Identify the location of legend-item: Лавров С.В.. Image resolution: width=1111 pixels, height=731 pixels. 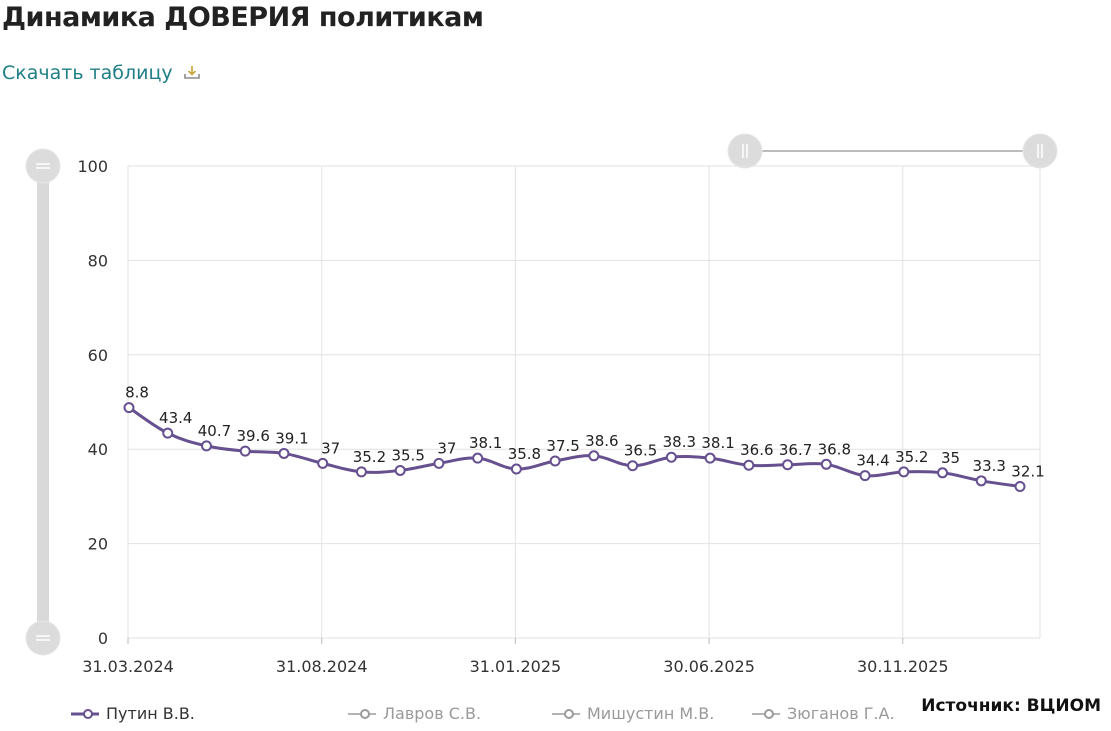
(414, 713).